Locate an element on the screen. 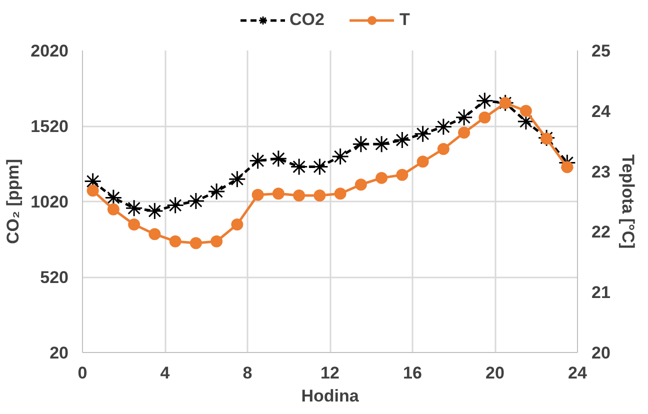 Image resolution: width=648 pixels, height=414 pixels. legend-label: T is located at coordinates (405, 20).